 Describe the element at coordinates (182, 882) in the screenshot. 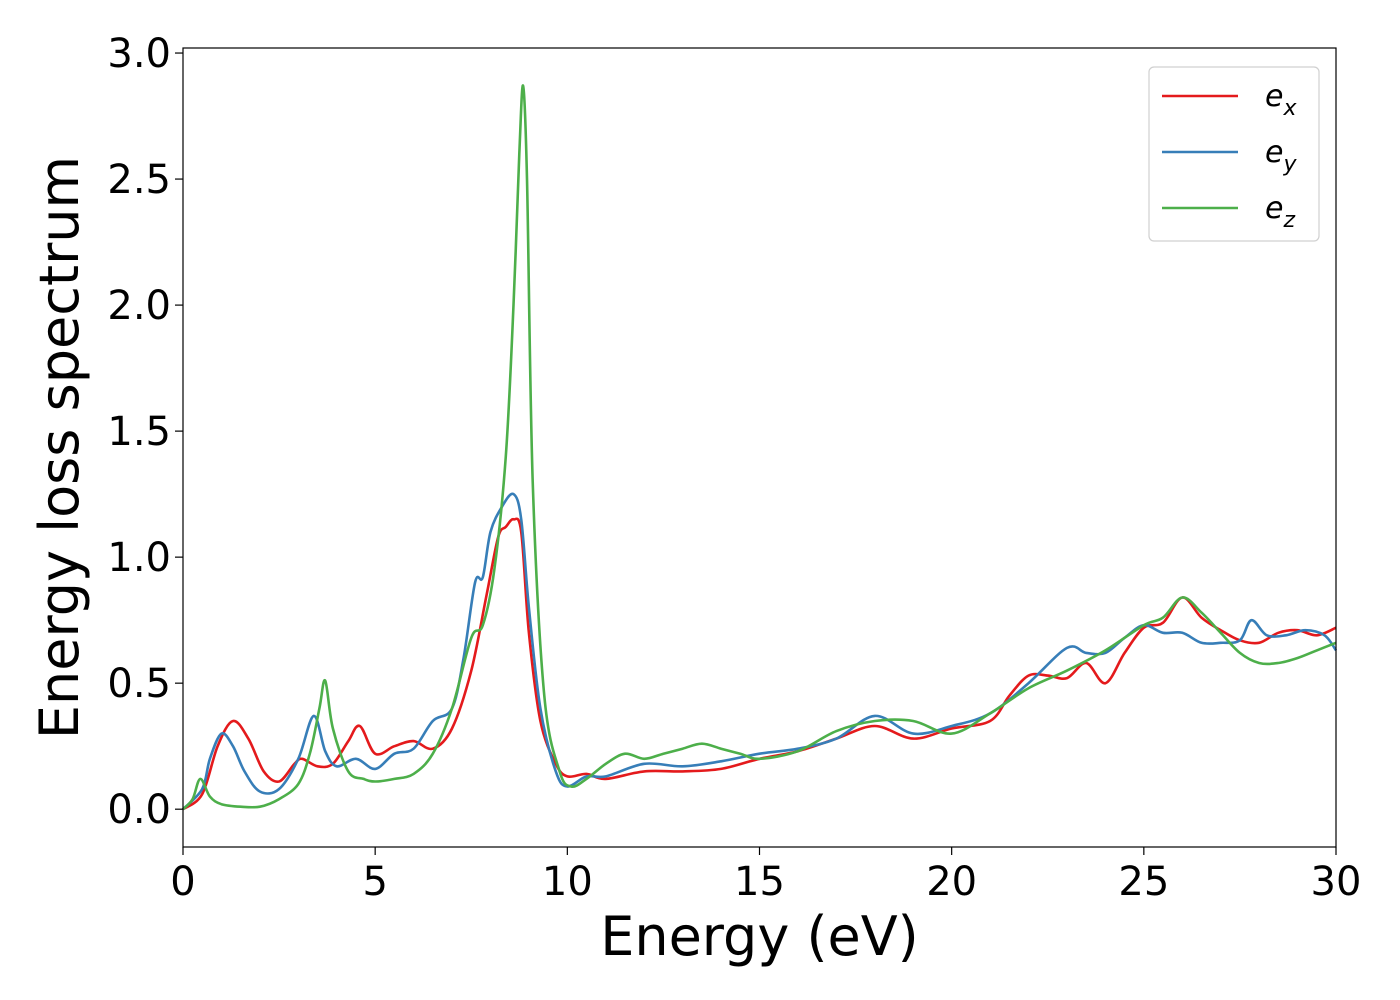

I see `x-tick-label: 0` at that location.